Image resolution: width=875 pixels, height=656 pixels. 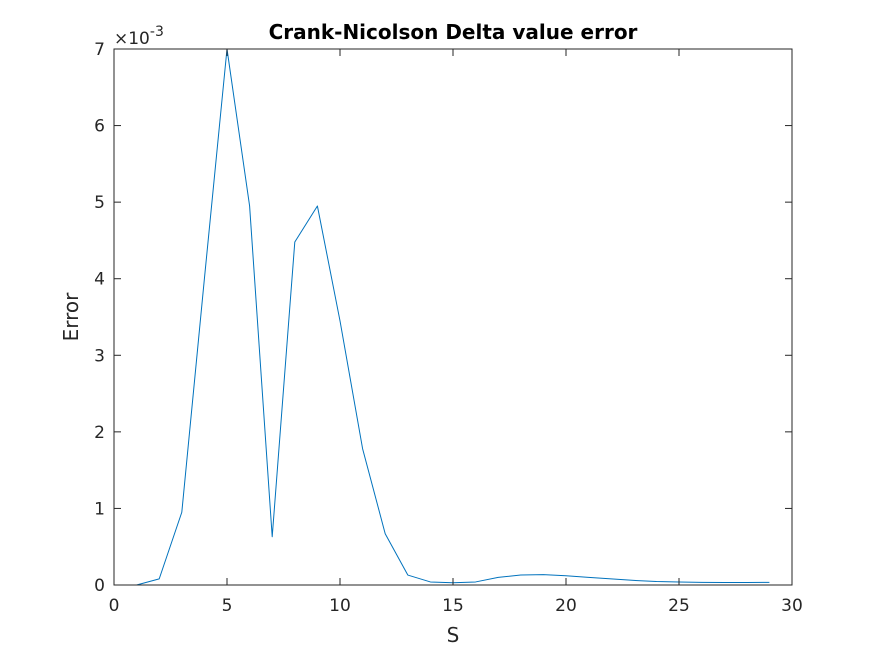 What do you see at coordinates (99, 433) in the screenshot?
I see `y-tick-label-2: 2` at bounding box center [99, 433].